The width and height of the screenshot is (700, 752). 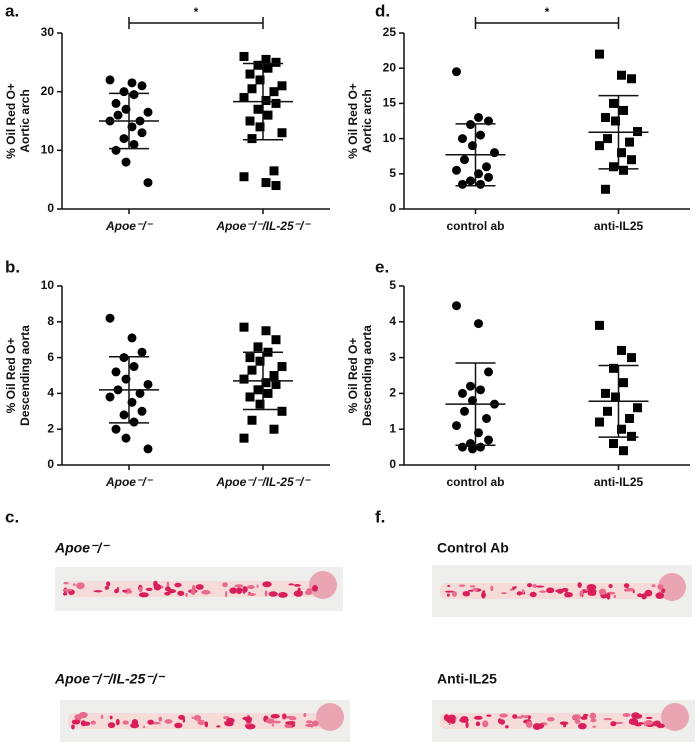 I want to click on y-tick-label: 5, so click(x=392, y=285).